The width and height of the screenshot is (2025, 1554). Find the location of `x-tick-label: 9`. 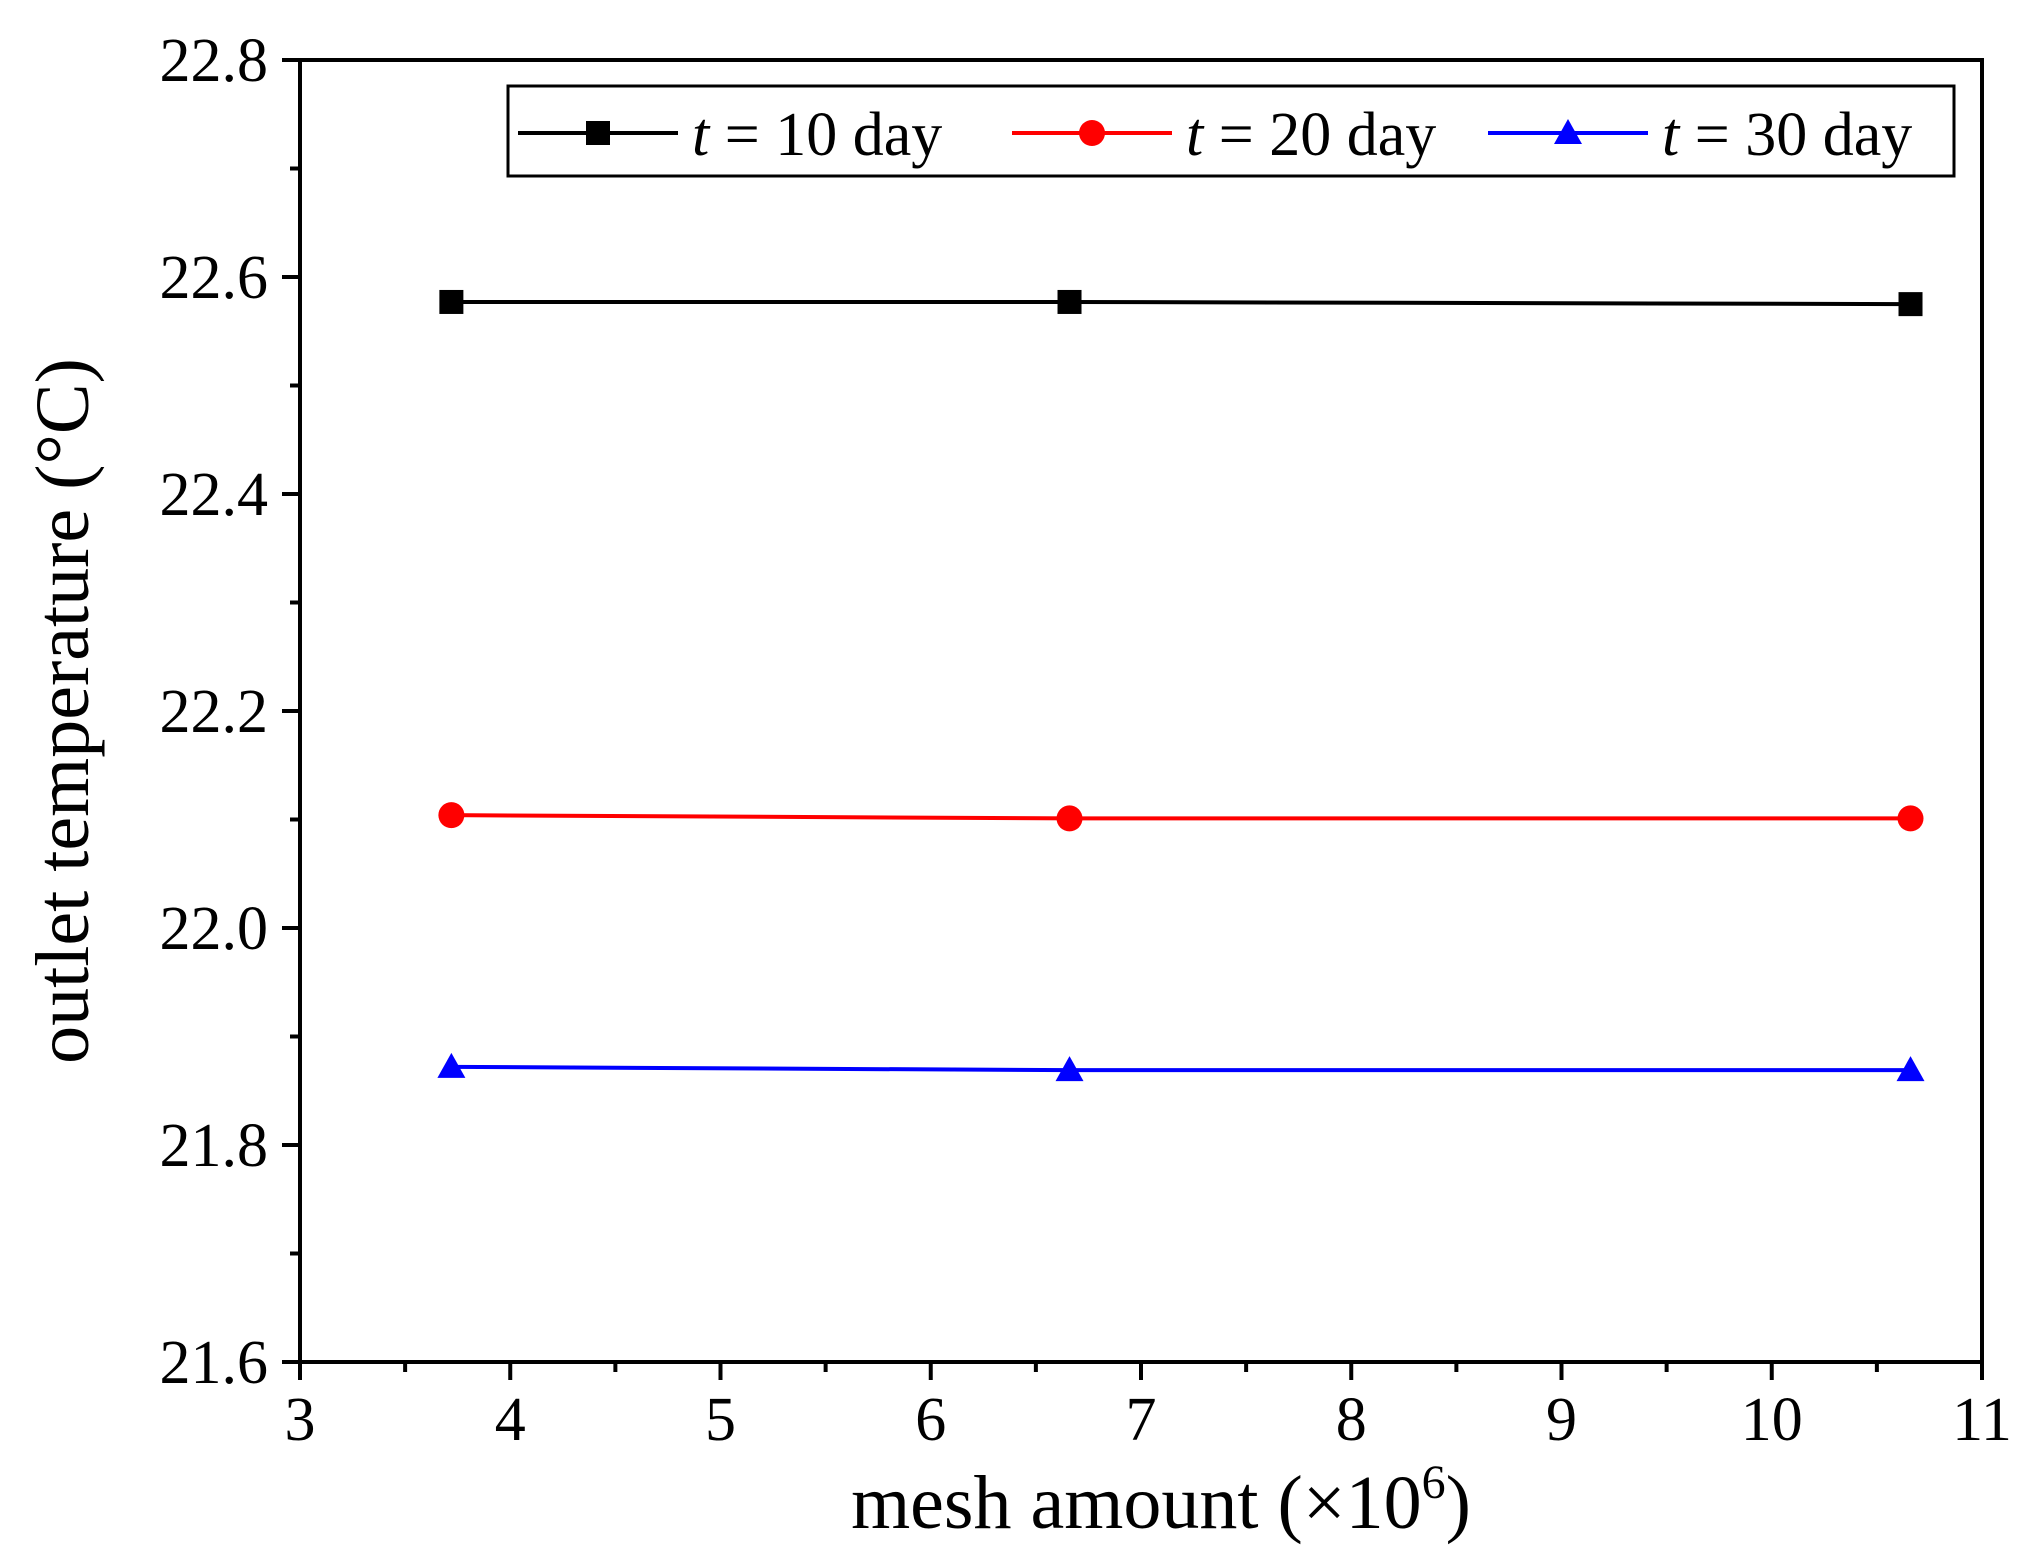

x-tick-label: 9 is located at coordinates (1561, 1420).